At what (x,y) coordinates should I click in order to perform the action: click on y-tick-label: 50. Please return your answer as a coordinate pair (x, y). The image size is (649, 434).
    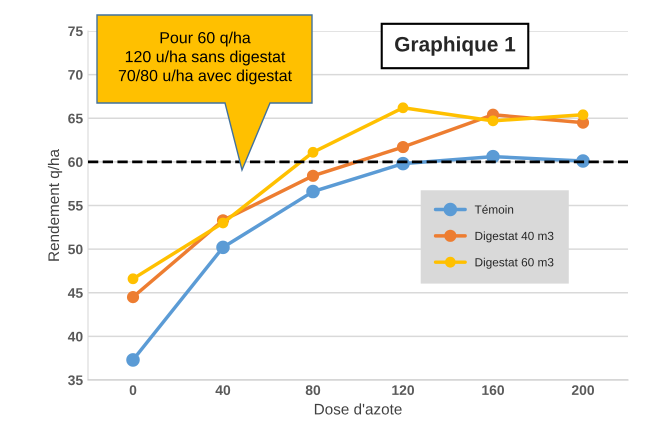
    Looking at the image, I should click on (75, 249).